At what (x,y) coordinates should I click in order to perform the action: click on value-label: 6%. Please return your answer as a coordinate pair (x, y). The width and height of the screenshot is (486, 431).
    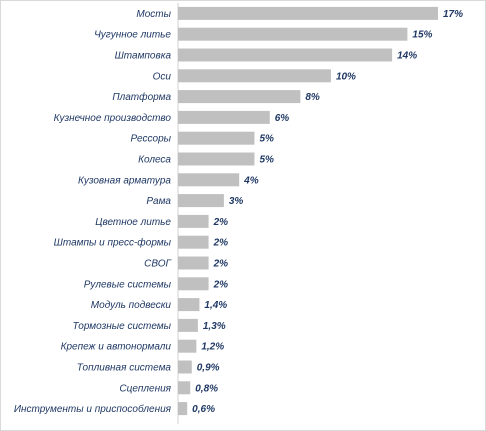
    Looking at the image, I should click on (282, 118).